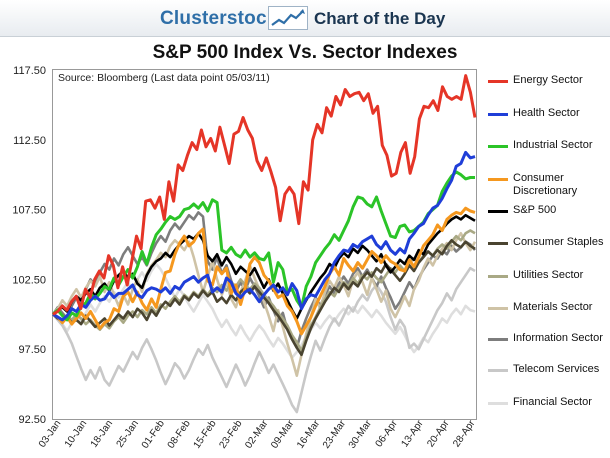 This screenshot has height=458, width=610. Describe the element at coordinates (556, 369) in the screenshot. I see `legend-label: Telecom Services` at that location.